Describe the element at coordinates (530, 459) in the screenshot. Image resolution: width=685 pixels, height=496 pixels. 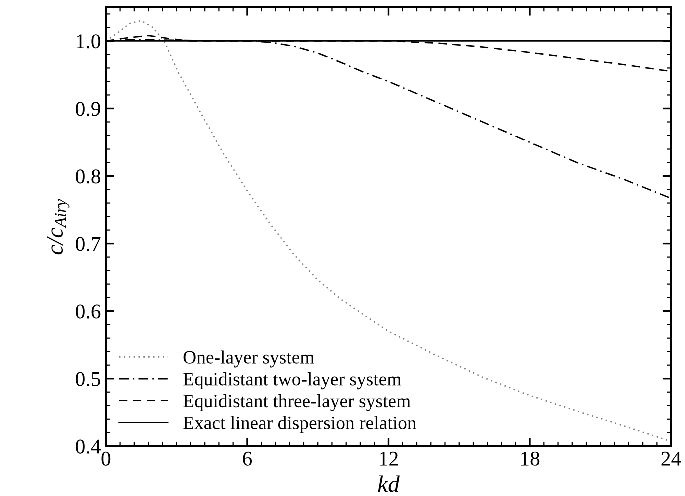
I see `x-tick-label: 18` at that location.